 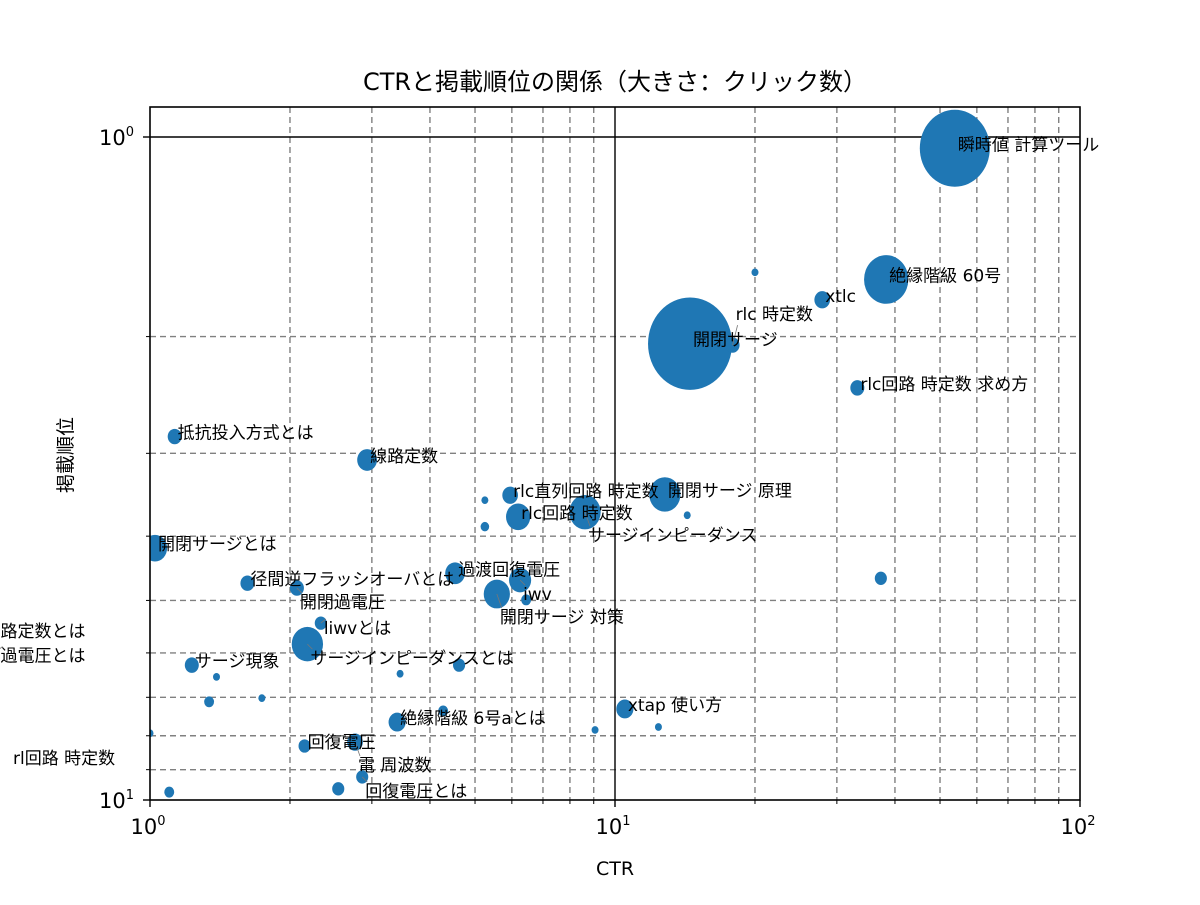 What do you see at coordinates (840, 297) in the screenshot?
I see `data-point-label: xtlc` at bounding box center [840, 297].